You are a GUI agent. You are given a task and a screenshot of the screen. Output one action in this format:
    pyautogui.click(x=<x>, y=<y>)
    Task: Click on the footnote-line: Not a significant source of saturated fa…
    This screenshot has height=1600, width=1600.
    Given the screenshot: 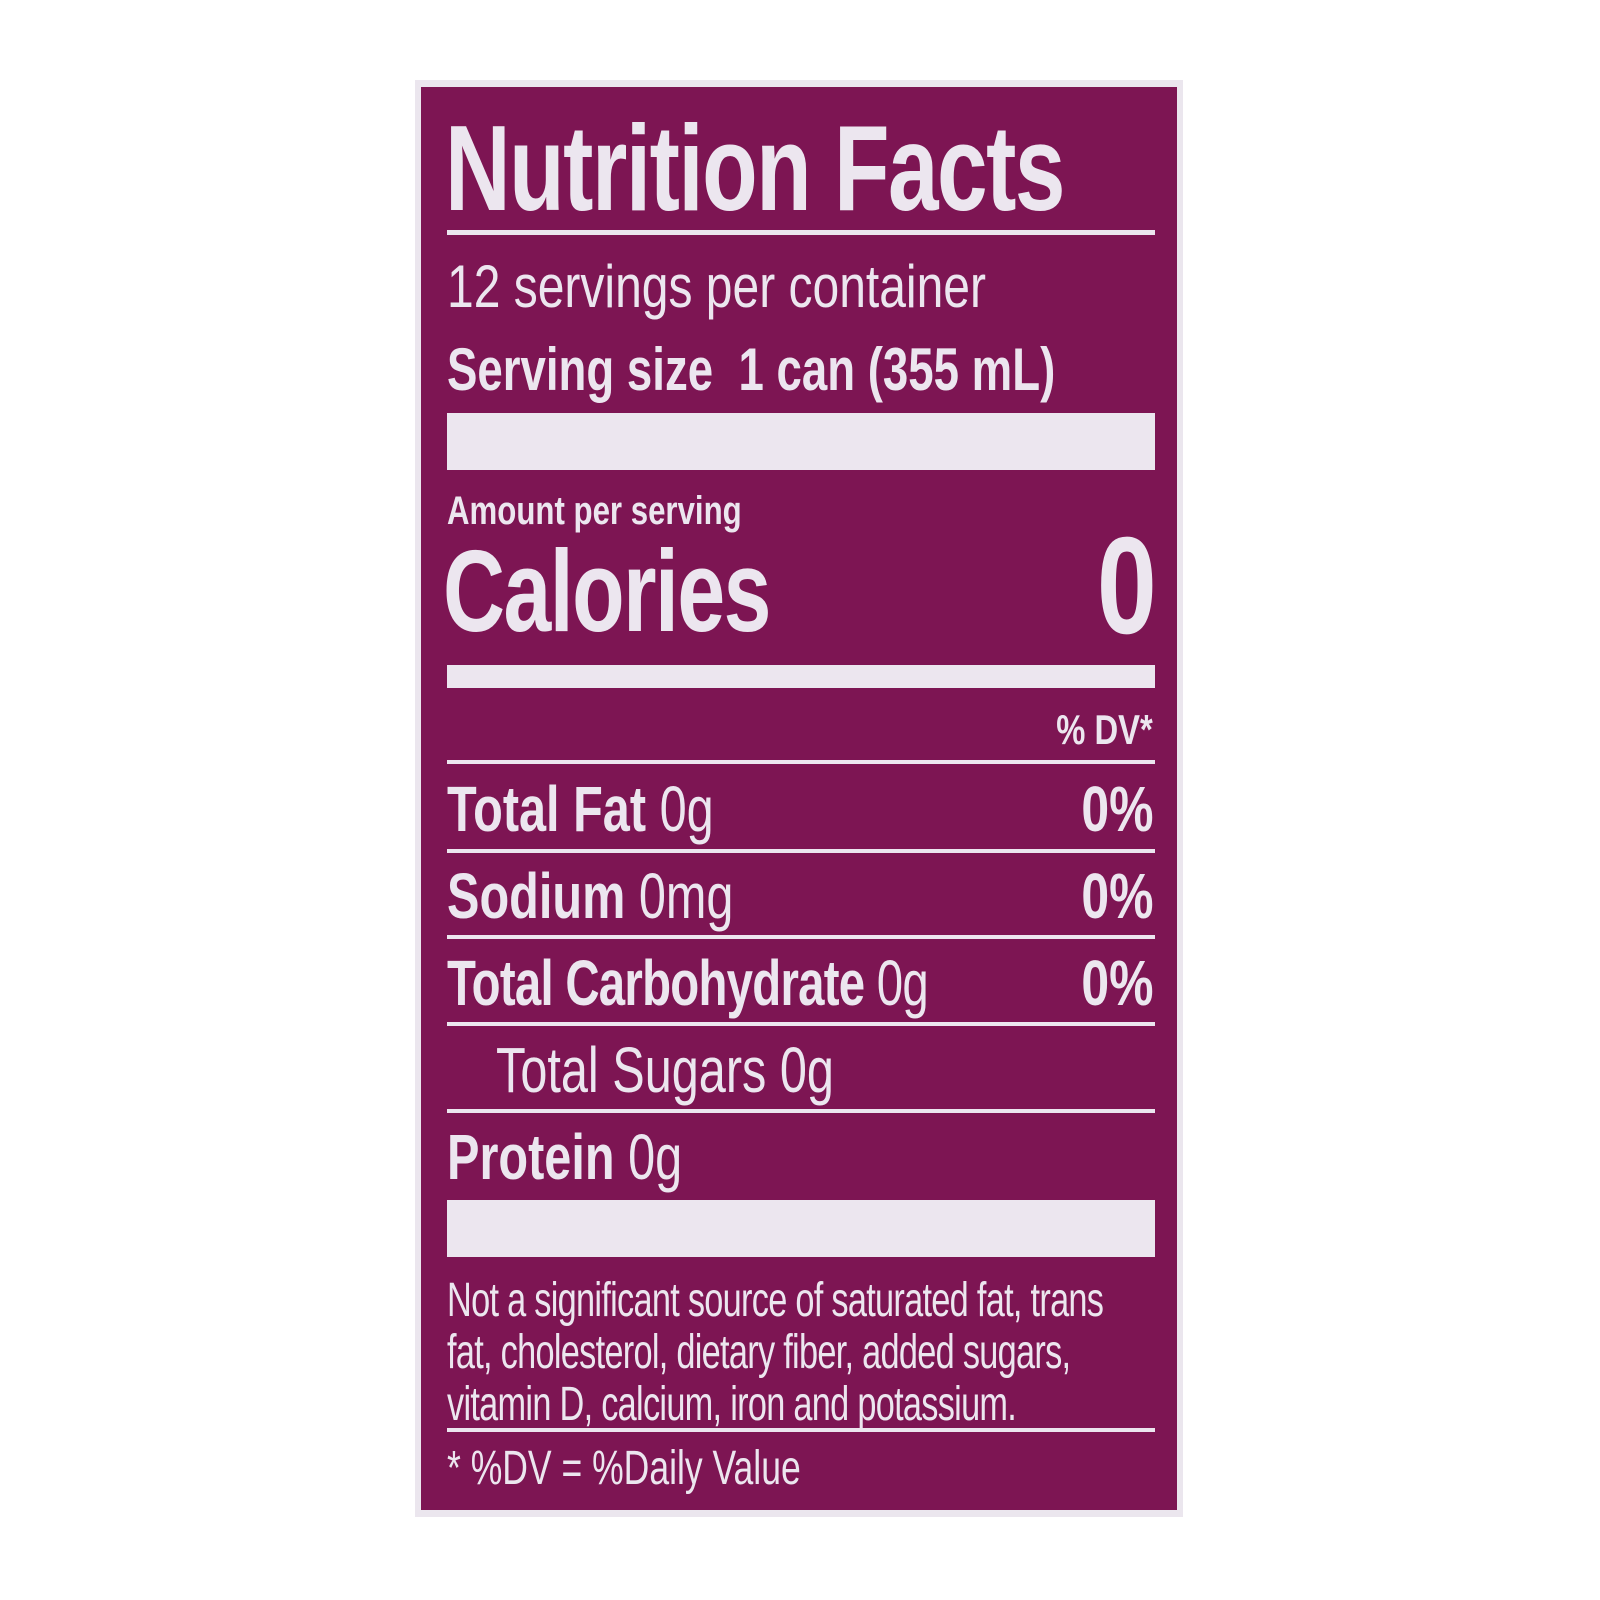 What is the action you would take?
    pyautogui.click(x=775, y=1300)
    